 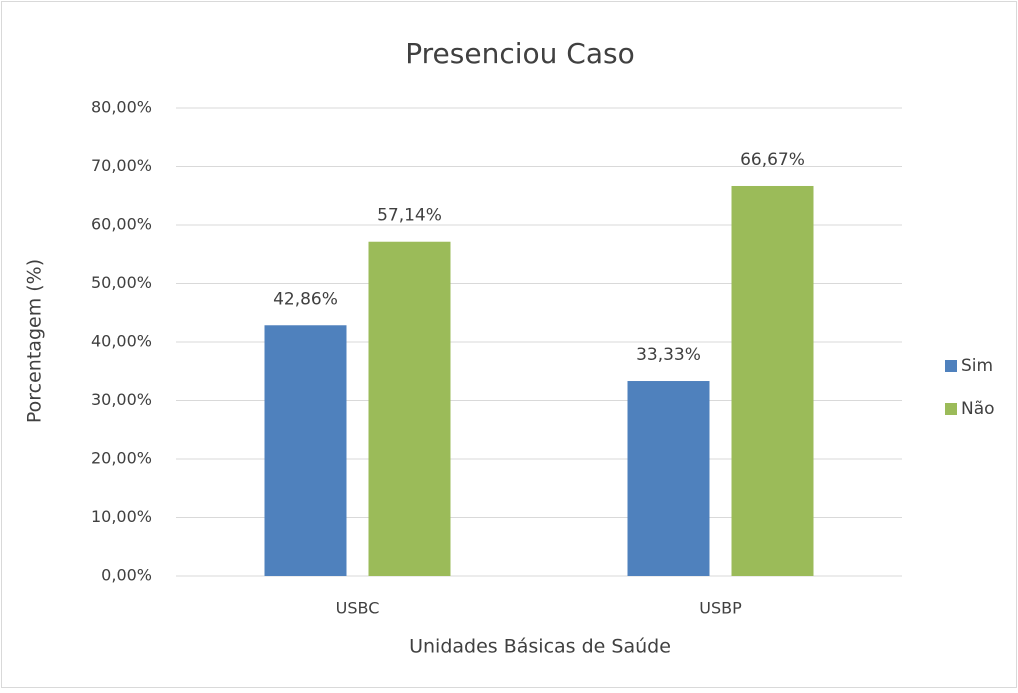 What do you see at coordinates (121, 282) in the screenshot?
I see `y-tick-label: 50,00%` at bounding box center [121, 282].